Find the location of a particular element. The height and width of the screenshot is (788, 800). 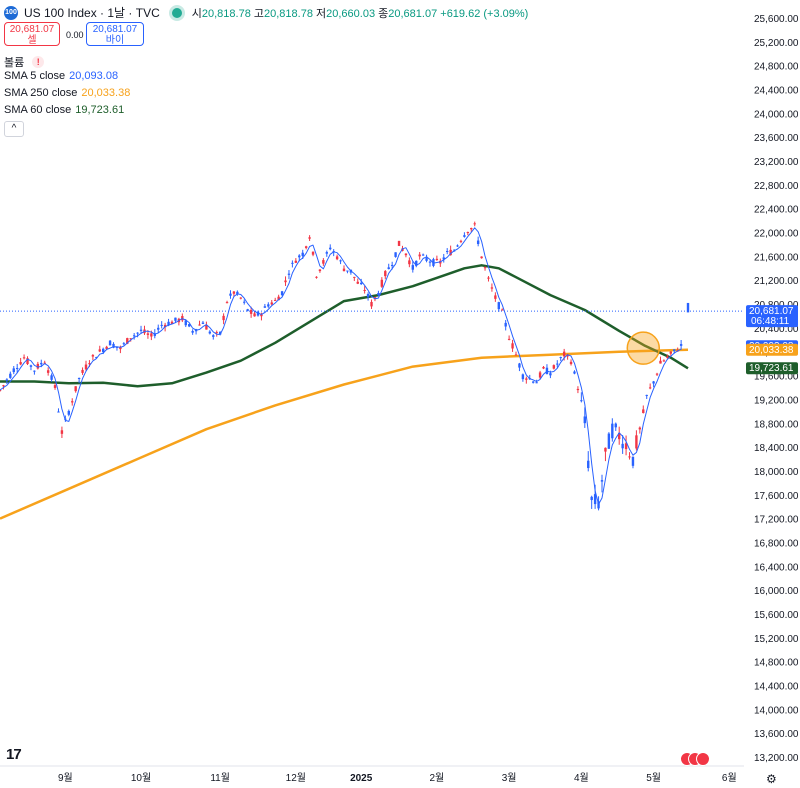

y-tick-label: 16,000.00 is located at coordinates (776, 591).